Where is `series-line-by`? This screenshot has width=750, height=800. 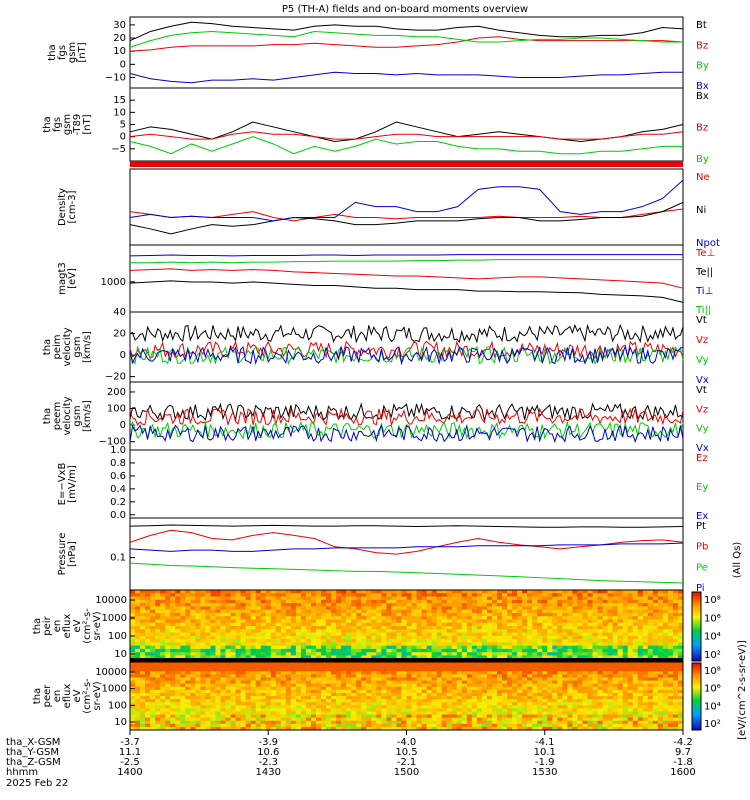
series-line-by is located at coordinates (406, 145).